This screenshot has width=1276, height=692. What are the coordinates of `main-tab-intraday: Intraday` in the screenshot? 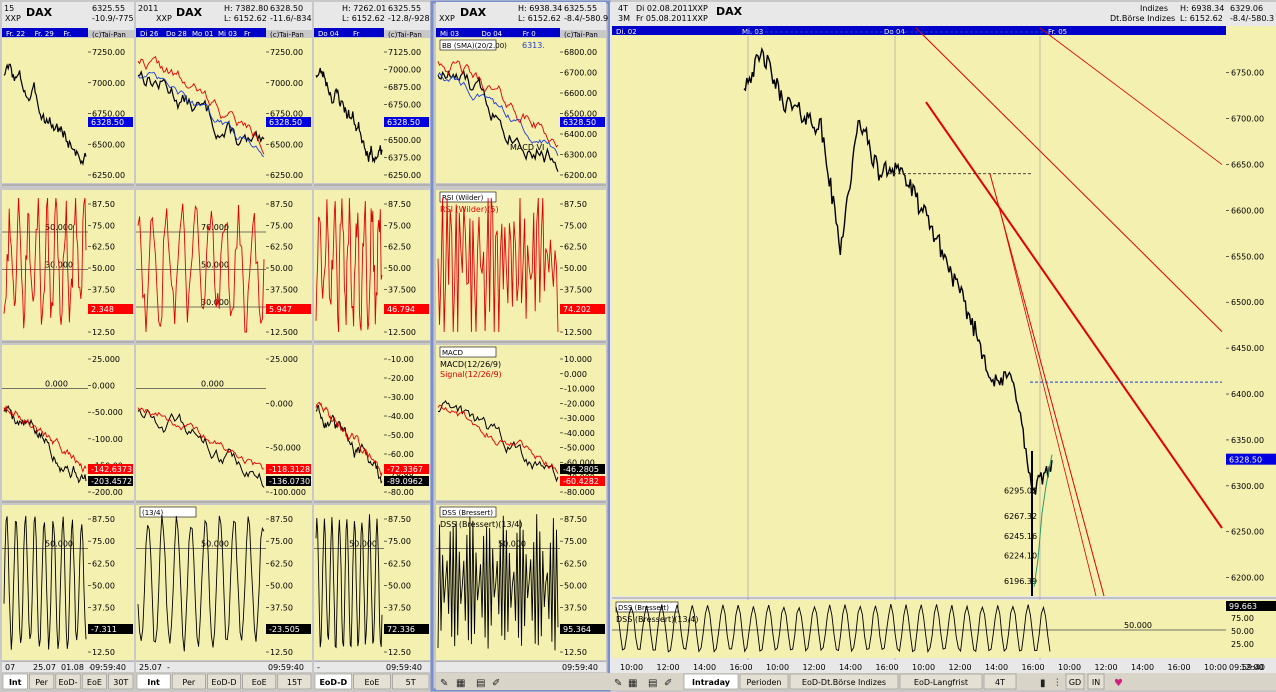 It's located at (711, 681).